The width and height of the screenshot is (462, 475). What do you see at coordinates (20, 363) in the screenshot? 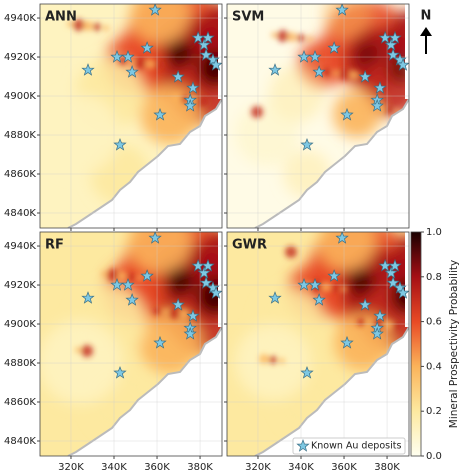
I see `y-tick-label: 4880K` at bounding box center [20, 363].